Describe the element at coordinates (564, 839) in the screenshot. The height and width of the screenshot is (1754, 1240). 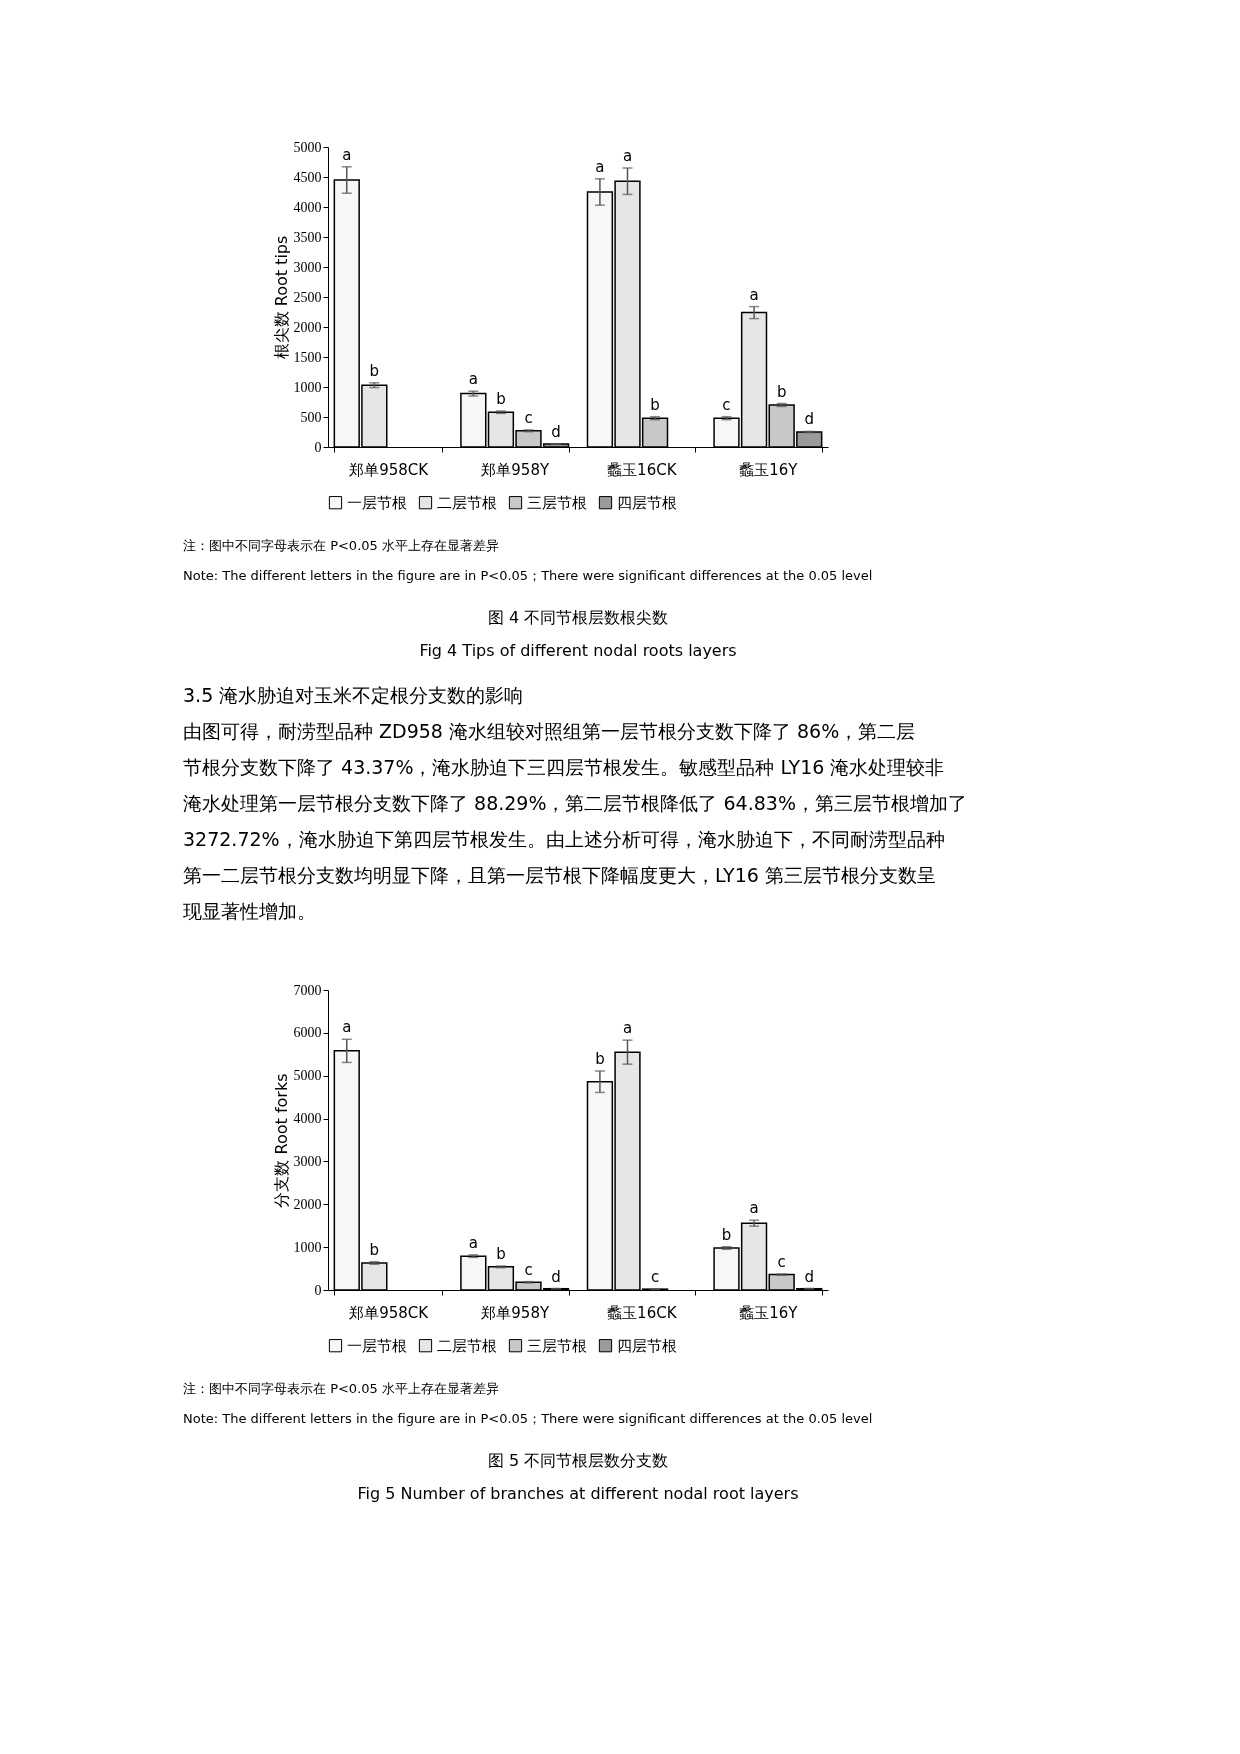
I see `text: 3272.72%，淹水胁迫下第四层节根发生。由上述分析可得，淹水胁迫下，不同耐涝型品种` at that location.